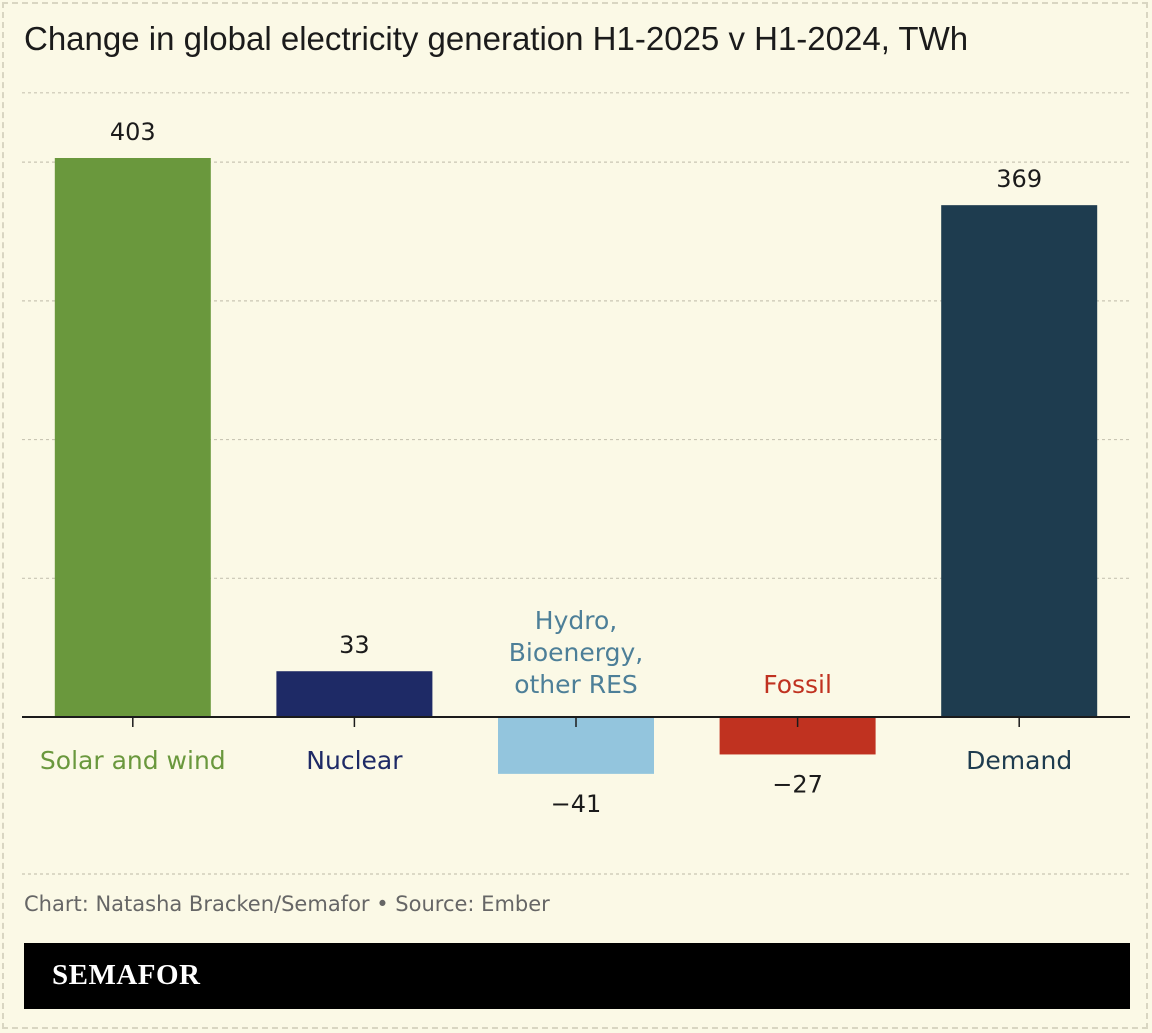  What do you see at coordinates (1019, 179) in the screenshot?
I see `value-label: 369` at bounding box center [1019, 179].